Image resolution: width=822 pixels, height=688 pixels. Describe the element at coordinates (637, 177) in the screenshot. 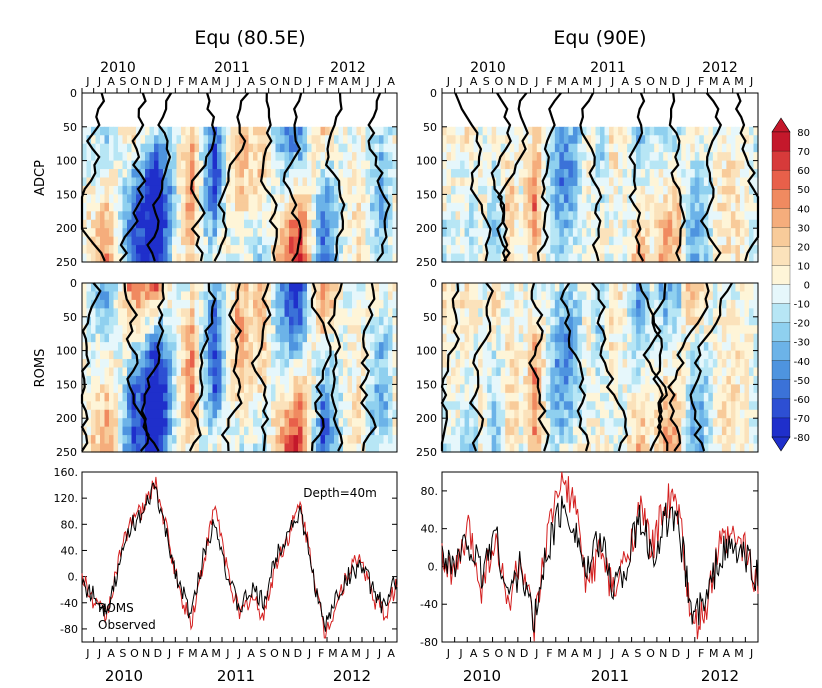

I see `contour-line` at that location.